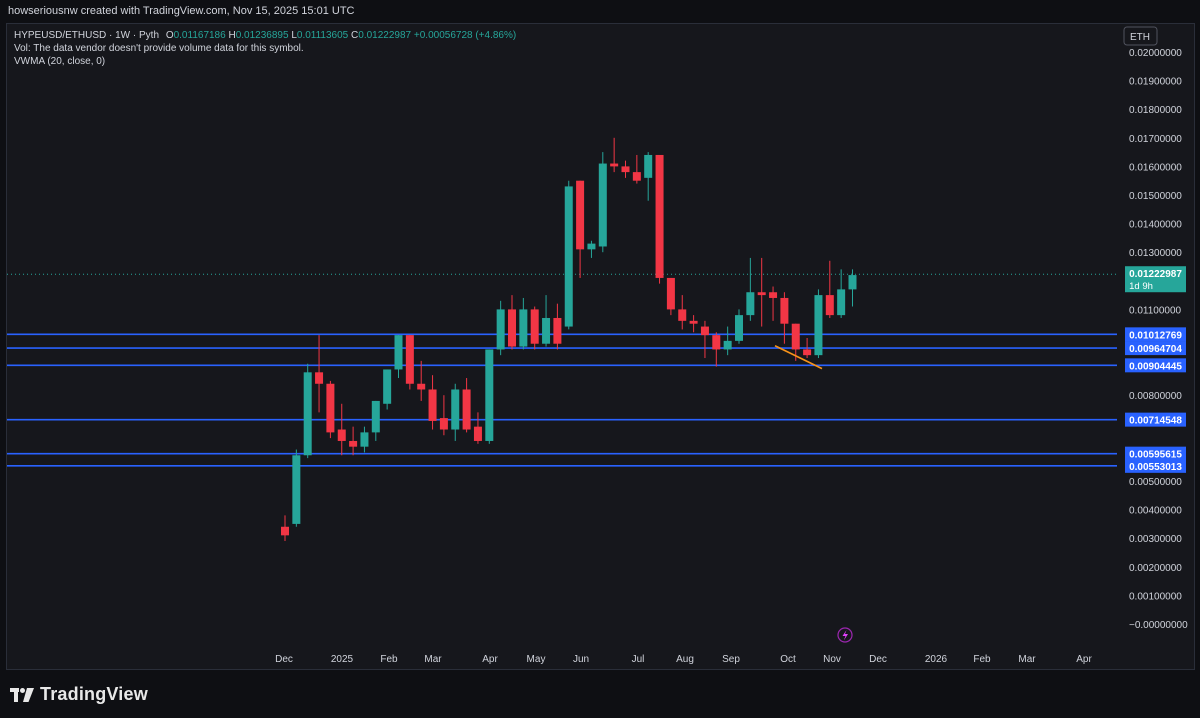  Describe the element at coordinates (342, 659) in the screenshot. I see `x-tick-label: 2025` at that location.